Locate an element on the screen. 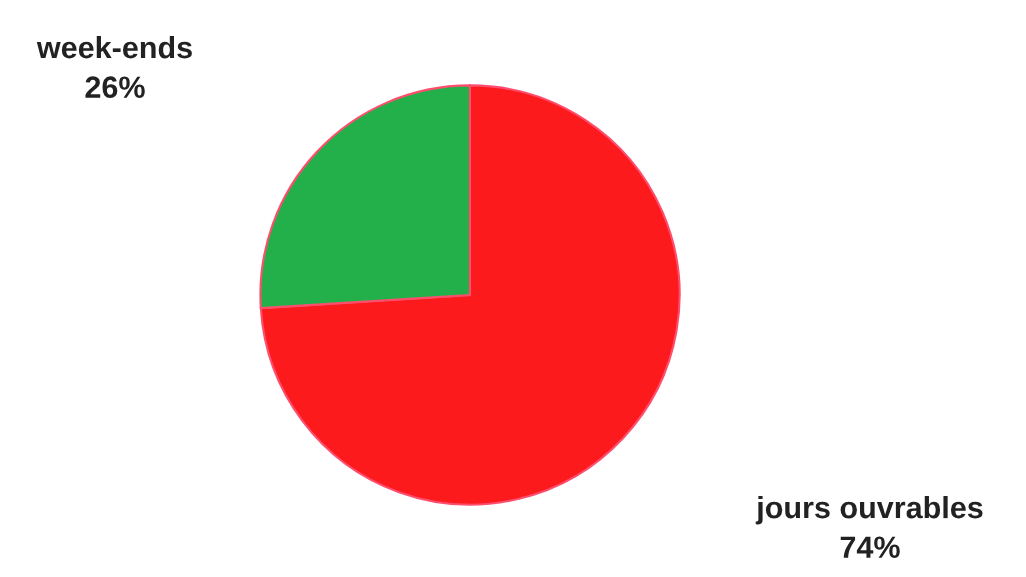  data-label: 26% is located at coordinates (115, 87).